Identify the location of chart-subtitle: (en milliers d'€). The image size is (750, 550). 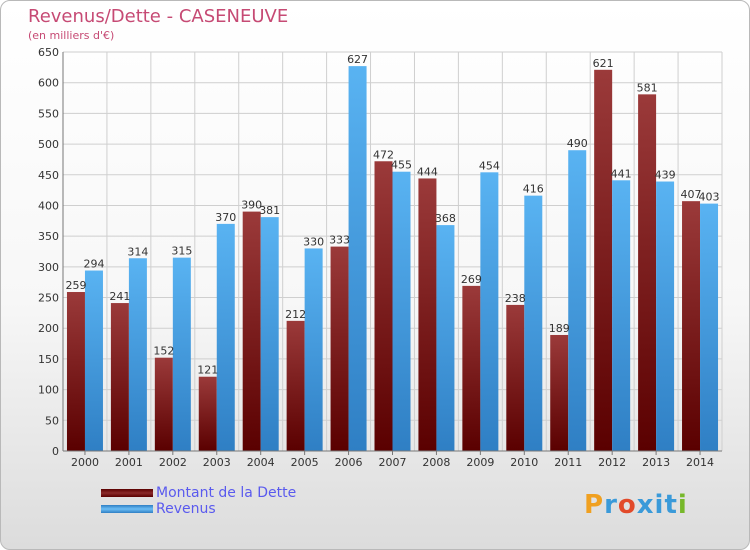
(71, 35).